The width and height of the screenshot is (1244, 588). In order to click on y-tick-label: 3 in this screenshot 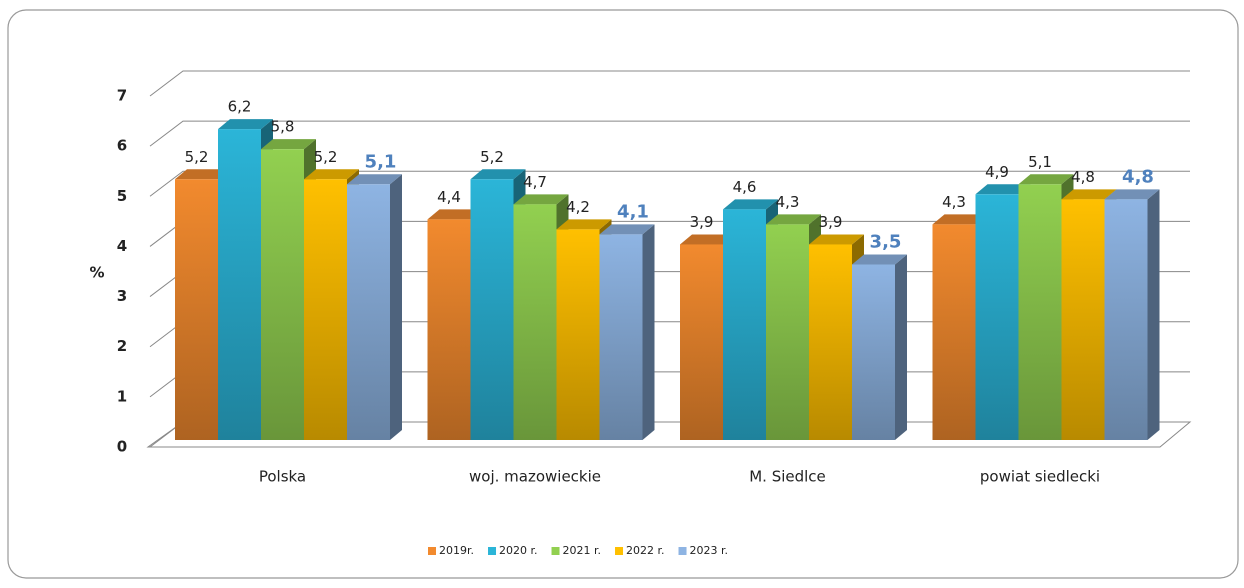, I will do `click(122, 296)`.